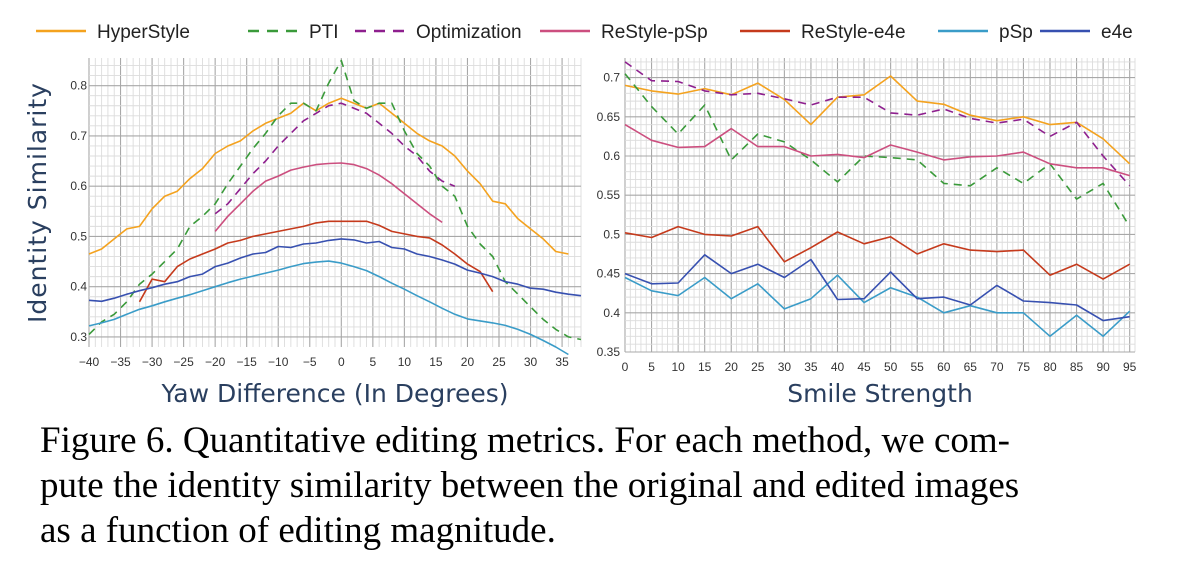  I want to click on y-tick-labels: 0.3 0.4 0.5 0.6 0.7 0.8, so click(78, 211).